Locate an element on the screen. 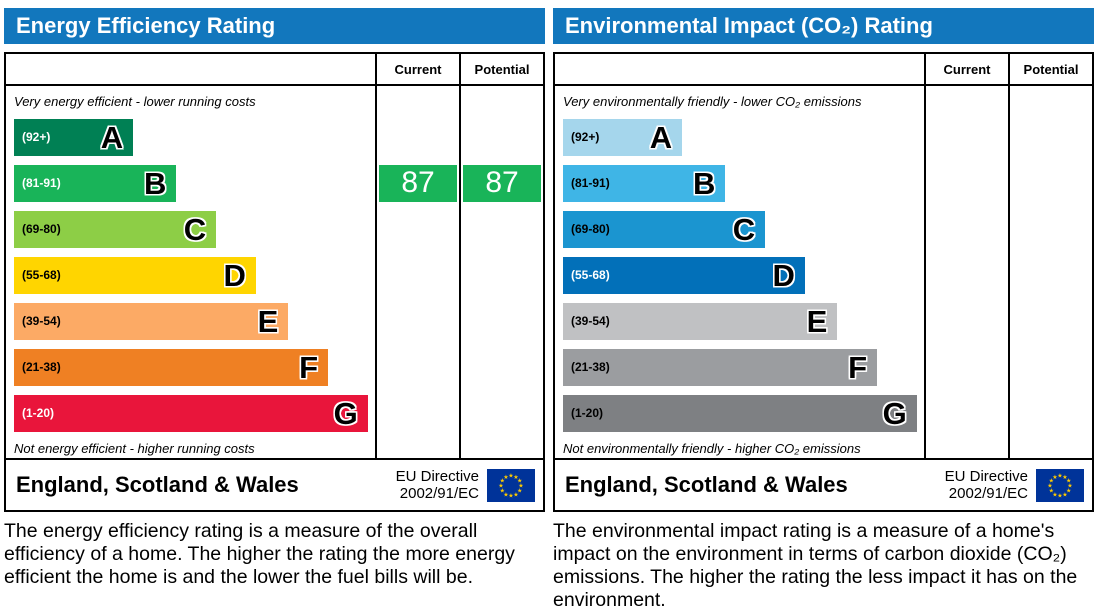  eu-flag-icon: ★ ★★ ★★★ ★★★ ★★★ is located at coordinates (1060, 485).